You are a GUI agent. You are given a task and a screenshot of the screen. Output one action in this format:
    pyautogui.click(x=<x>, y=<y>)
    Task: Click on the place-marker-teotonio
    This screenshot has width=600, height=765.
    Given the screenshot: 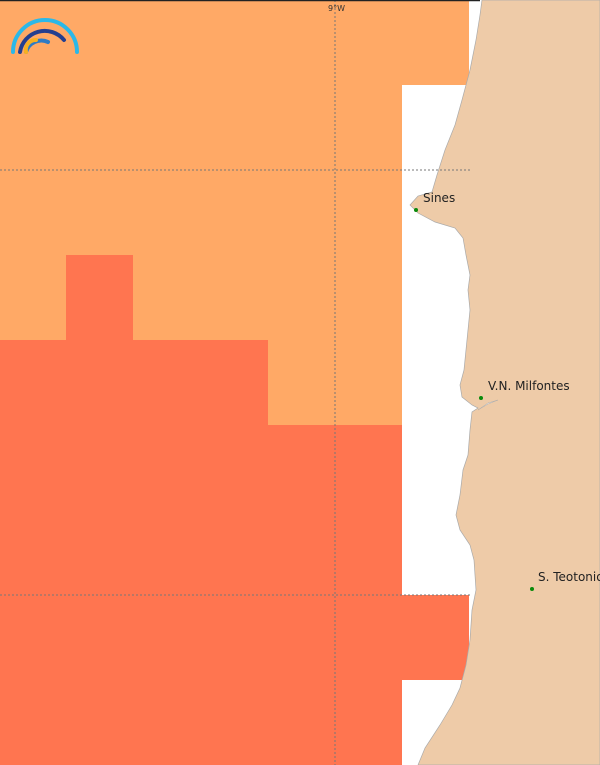 What is the action you would take?
    pyautogui.click(x=532, y=589)
    